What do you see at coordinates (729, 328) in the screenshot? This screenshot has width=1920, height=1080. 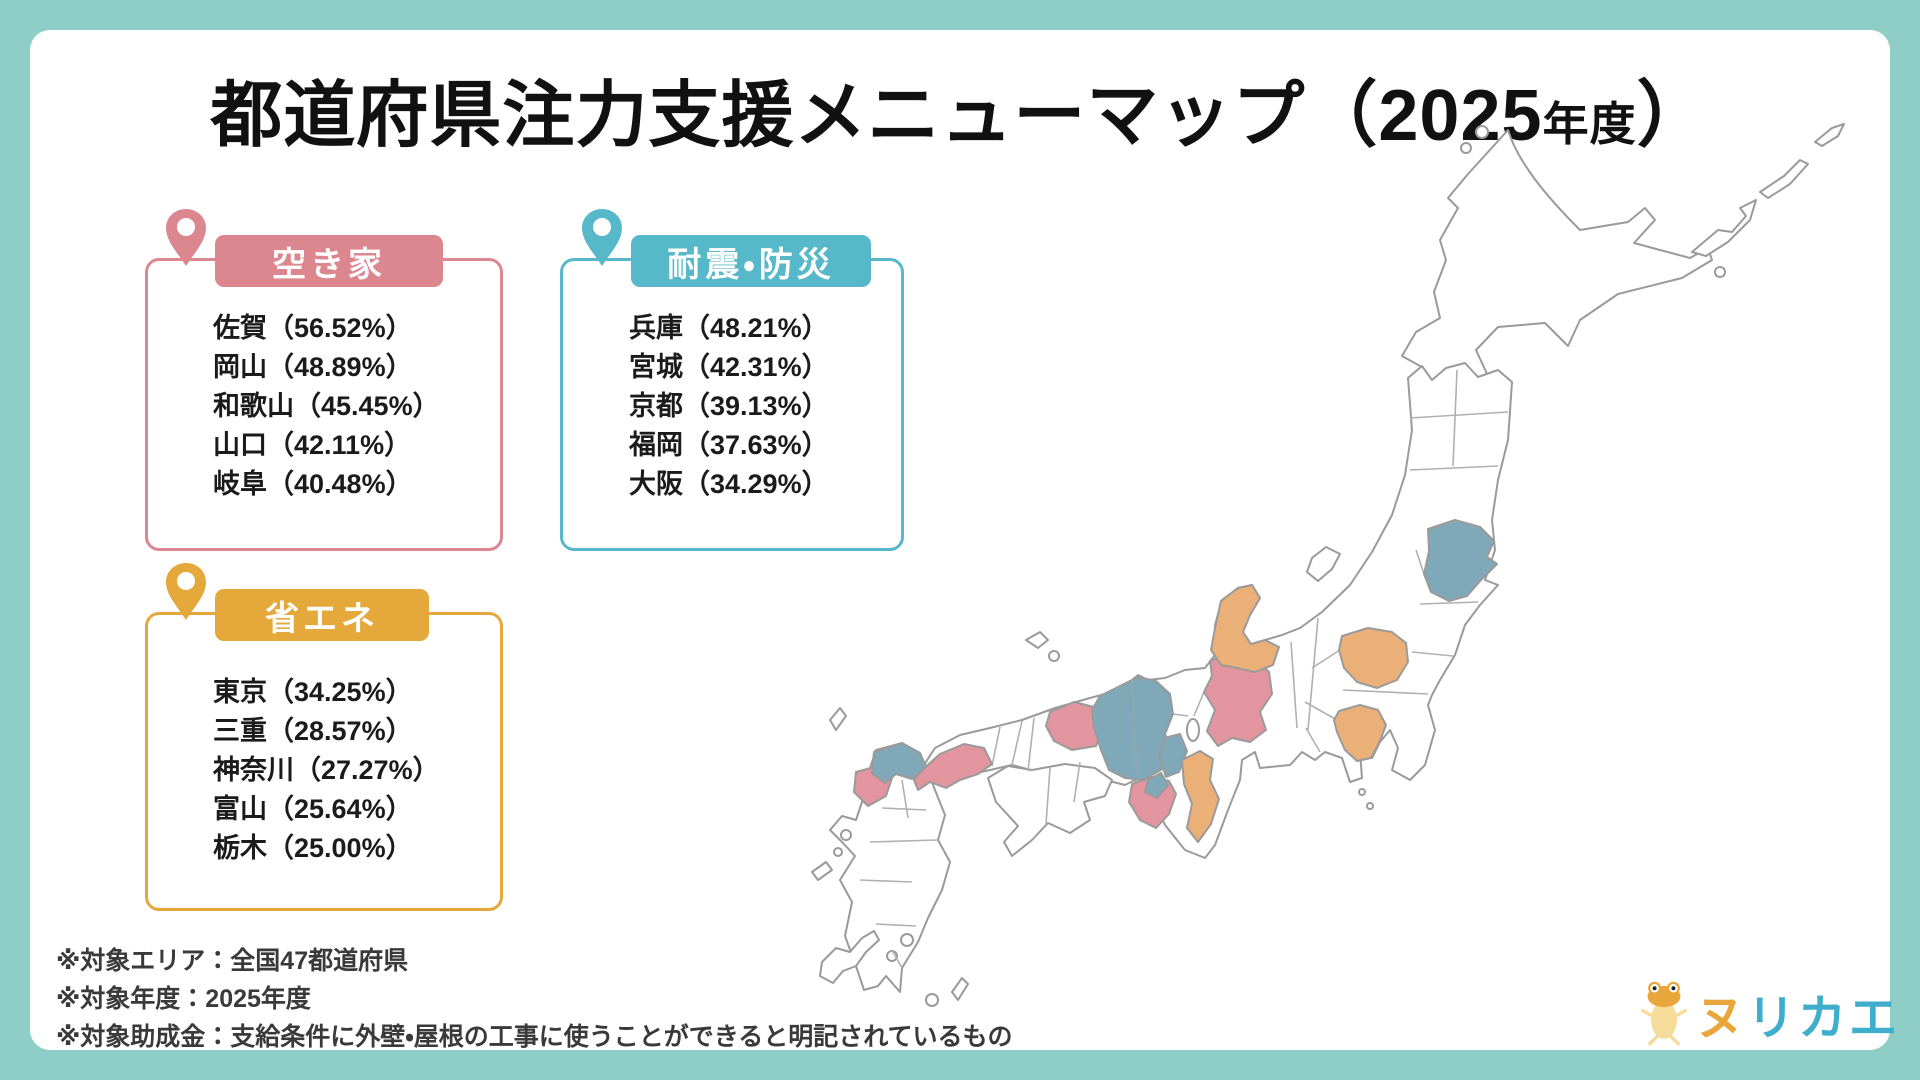 I see `prefecture-stat: 兵庫（48.21%）` at bounding box center [729, 328].